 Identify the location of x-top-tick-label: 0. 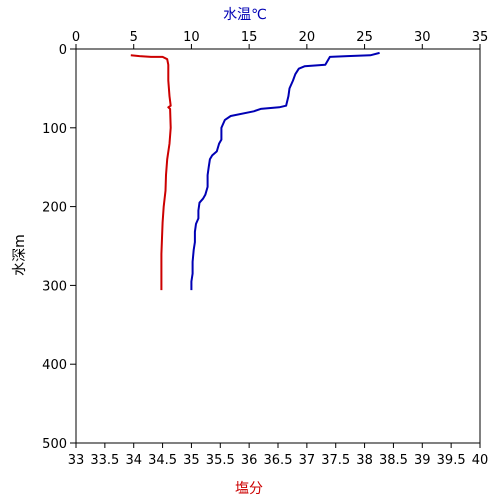
(76, 37).